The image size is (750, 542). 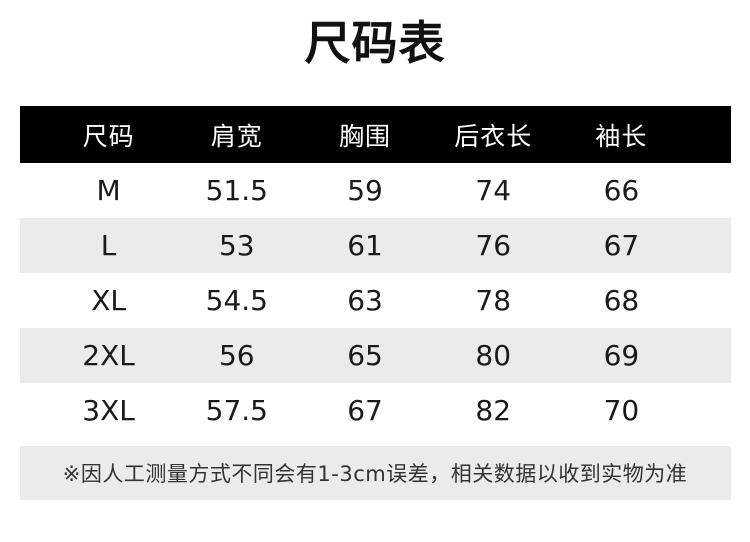 What do you see at coordinates (236, 245) in the screenshot?
I see `shoulder-width-cell: 53` at bounding box center [236, 245].